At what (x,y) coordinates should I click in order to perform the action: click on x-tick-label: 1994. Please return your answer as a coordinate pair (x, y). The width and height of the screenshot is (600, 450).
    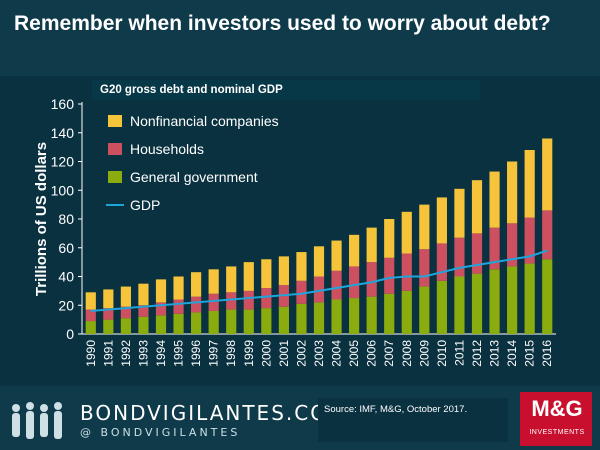
    Looking at the image, I should click on (161, 353).